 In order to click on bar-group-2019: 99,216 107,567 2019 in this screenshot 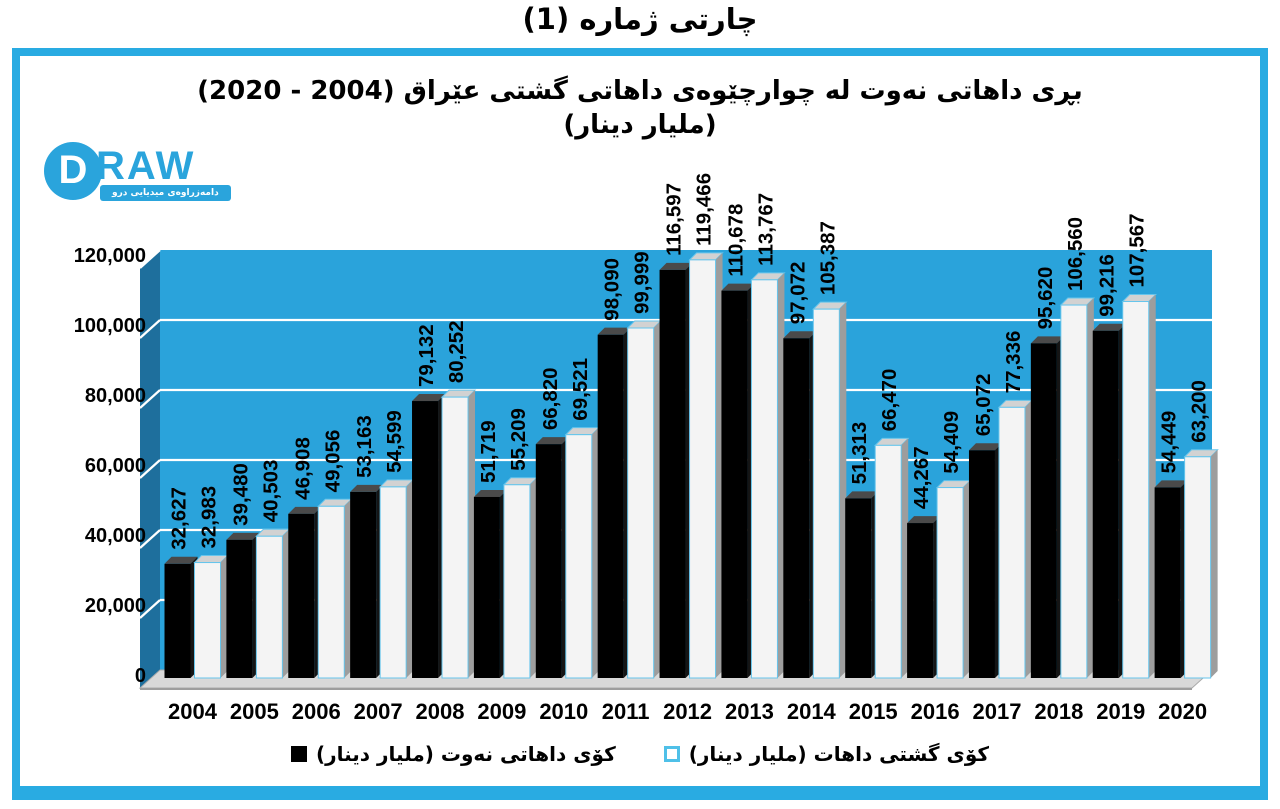, I will do `click(1124, 468)`.